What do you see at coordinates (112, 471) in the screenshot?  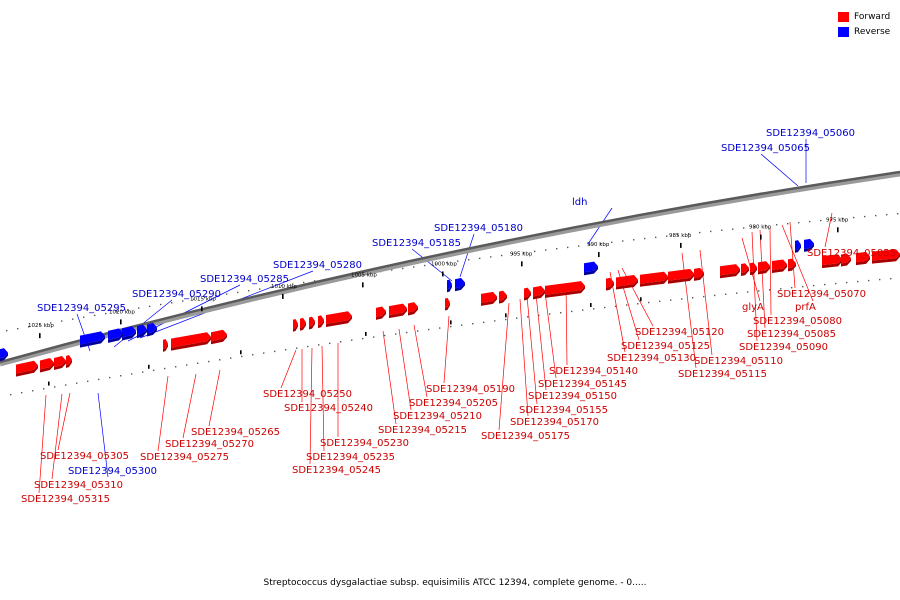 I see `reverse-gene-label: SDE12394_05300` at bounding box center [112, 471].